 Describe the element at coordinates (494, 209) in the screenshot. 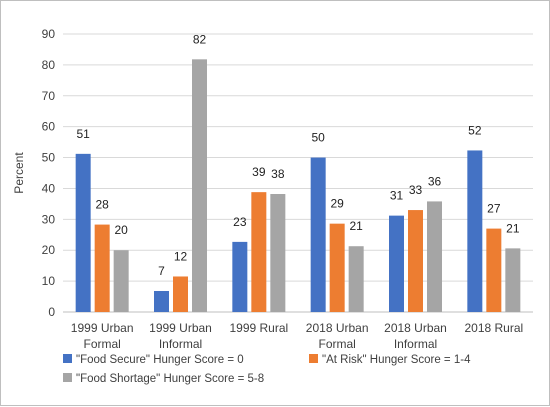

I see `data-label: 27` at that location.